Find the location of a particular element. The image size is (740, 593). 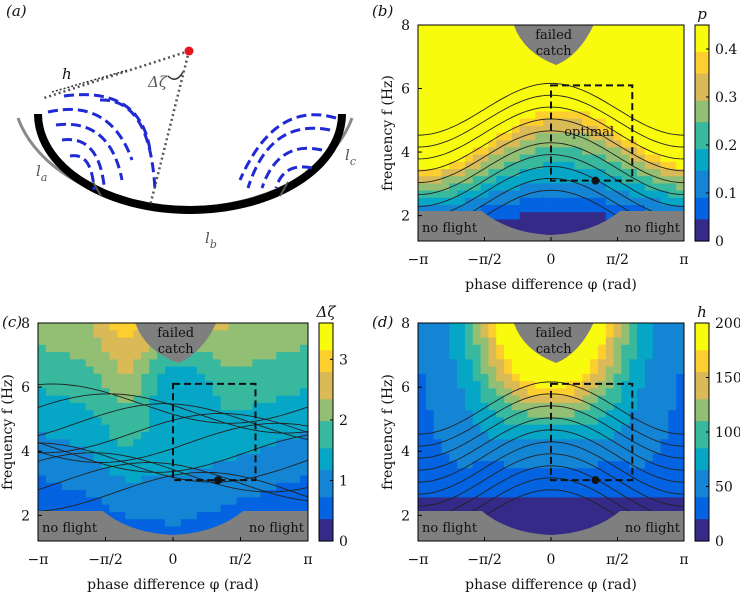

failed-catch-label: failed is located at coordinates (553, 35).